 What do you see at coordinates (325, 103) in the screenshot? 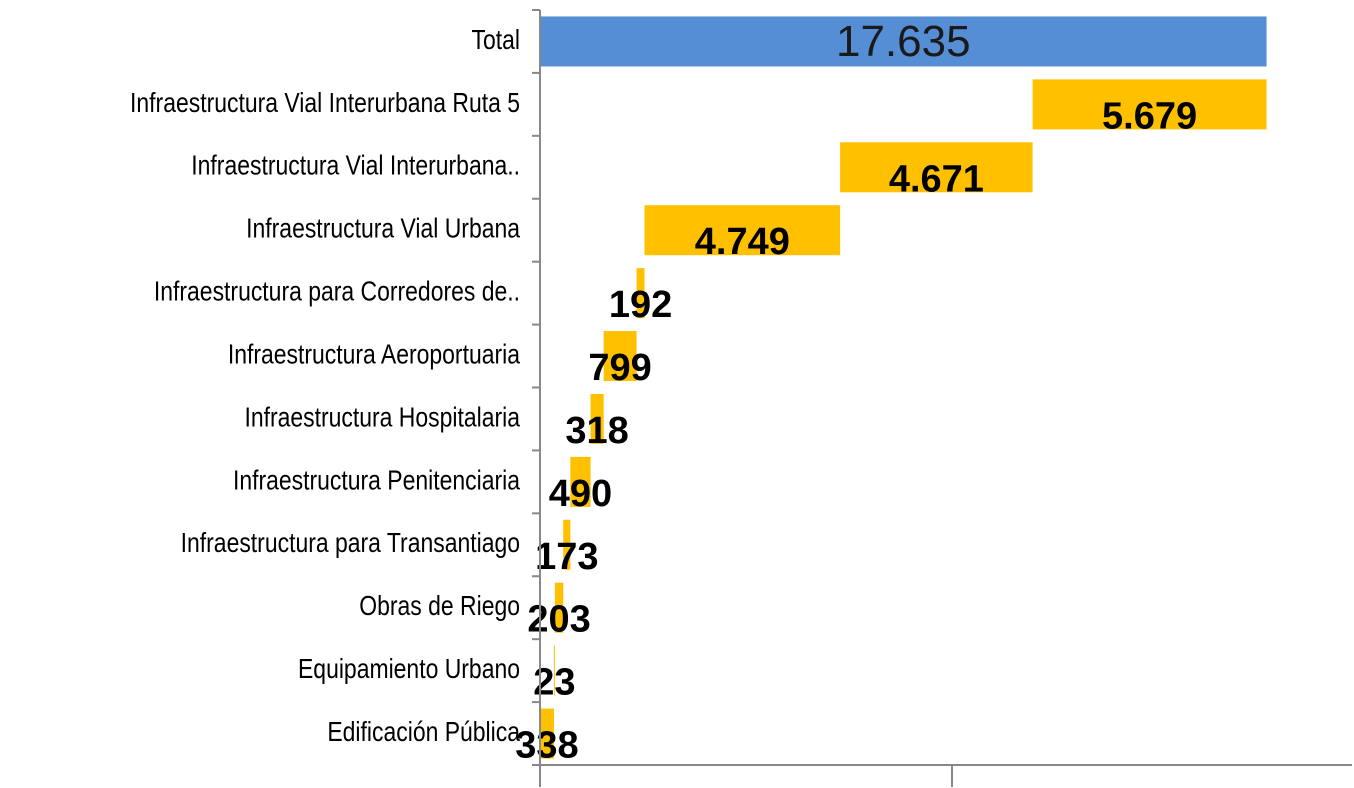
I see `category-label: Infraestructura Vial Interurbana Ruta 5` at bounding box center [325, 103].